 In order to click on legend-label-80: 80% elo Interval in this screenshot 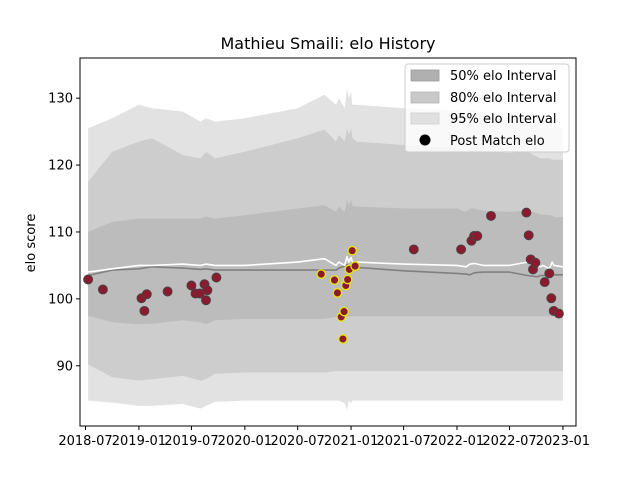, I will do `click(503, 98)`.